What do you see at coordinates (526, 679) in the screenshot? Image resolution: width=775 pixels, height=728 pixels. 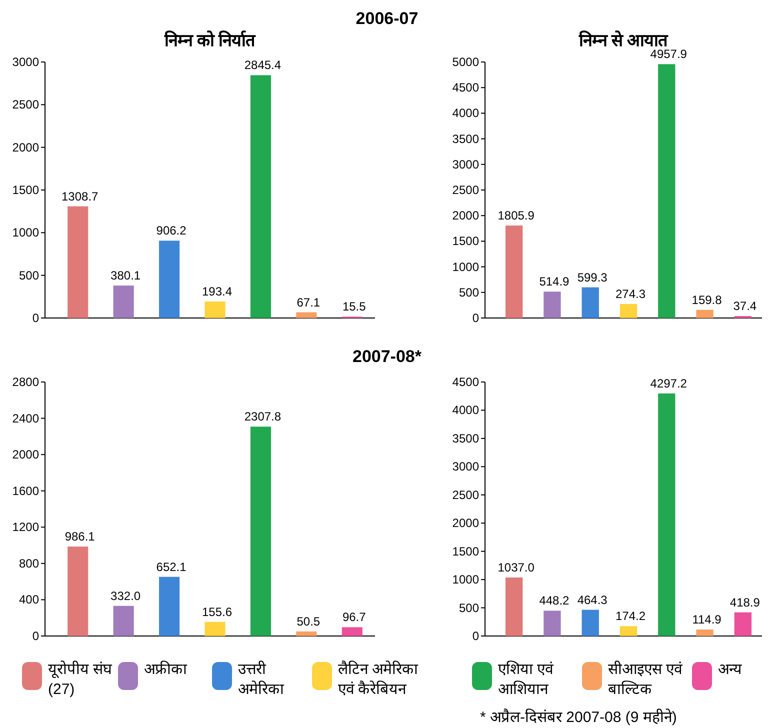 I see `legend-label: एशिया एवं आशियान` at bounding box center [526, 679].